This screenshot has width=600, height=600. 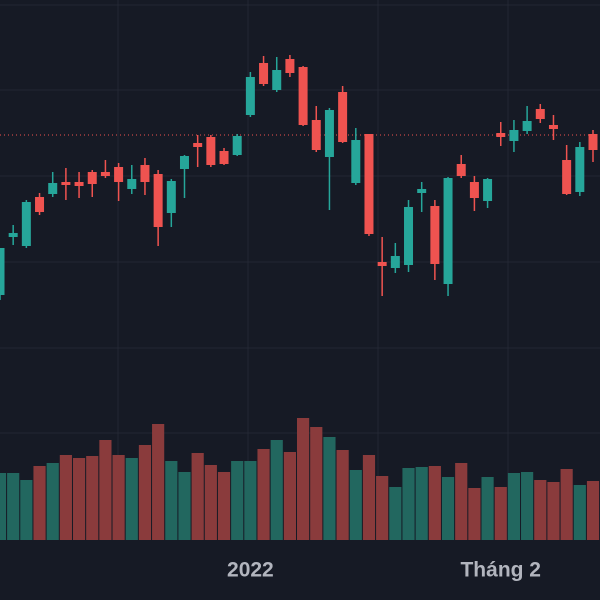 I want to click on x-tick-label: Tháng 2, so click(x=500, y=570).